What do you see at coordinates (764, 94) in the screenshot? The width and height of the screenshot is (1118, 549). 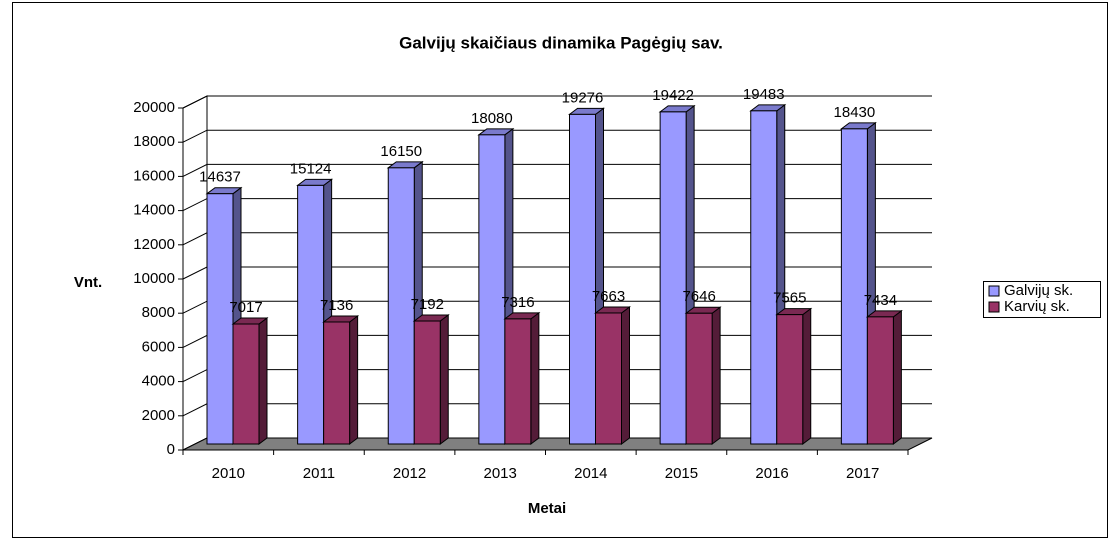 I see `value-label: 19483` at bounding box center [764, 94].